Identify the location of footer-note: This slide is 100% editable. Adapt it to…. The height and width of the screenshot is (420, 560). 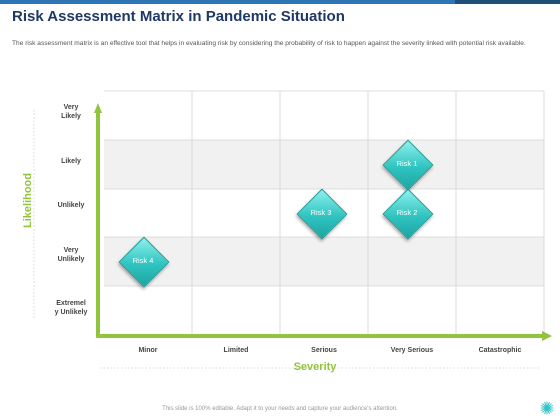
(280, 409).